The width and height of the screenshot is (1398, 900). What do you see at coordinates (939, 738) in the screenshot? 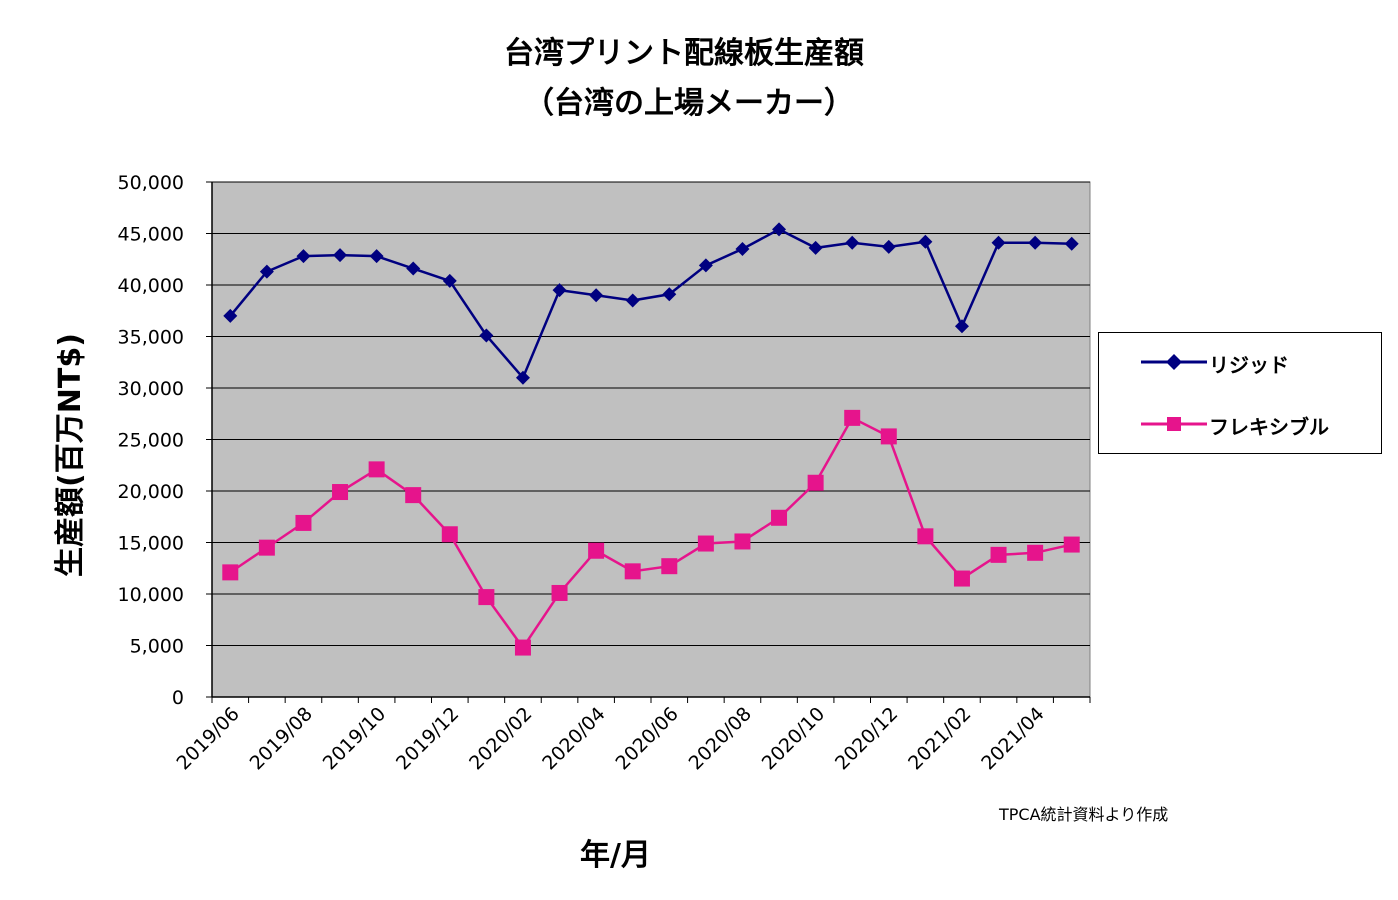
I see `x-tick-label: 2021/02` at bounding box center [939, 738].